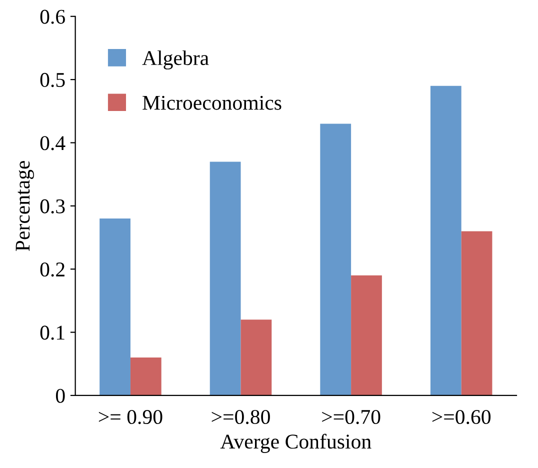 This screenshot has width=538, height=468. What do you see at coordinates (130, 417) in the screenshot?
I see `x-tick-label: >= 0.90` at bounding box center [130, 417].